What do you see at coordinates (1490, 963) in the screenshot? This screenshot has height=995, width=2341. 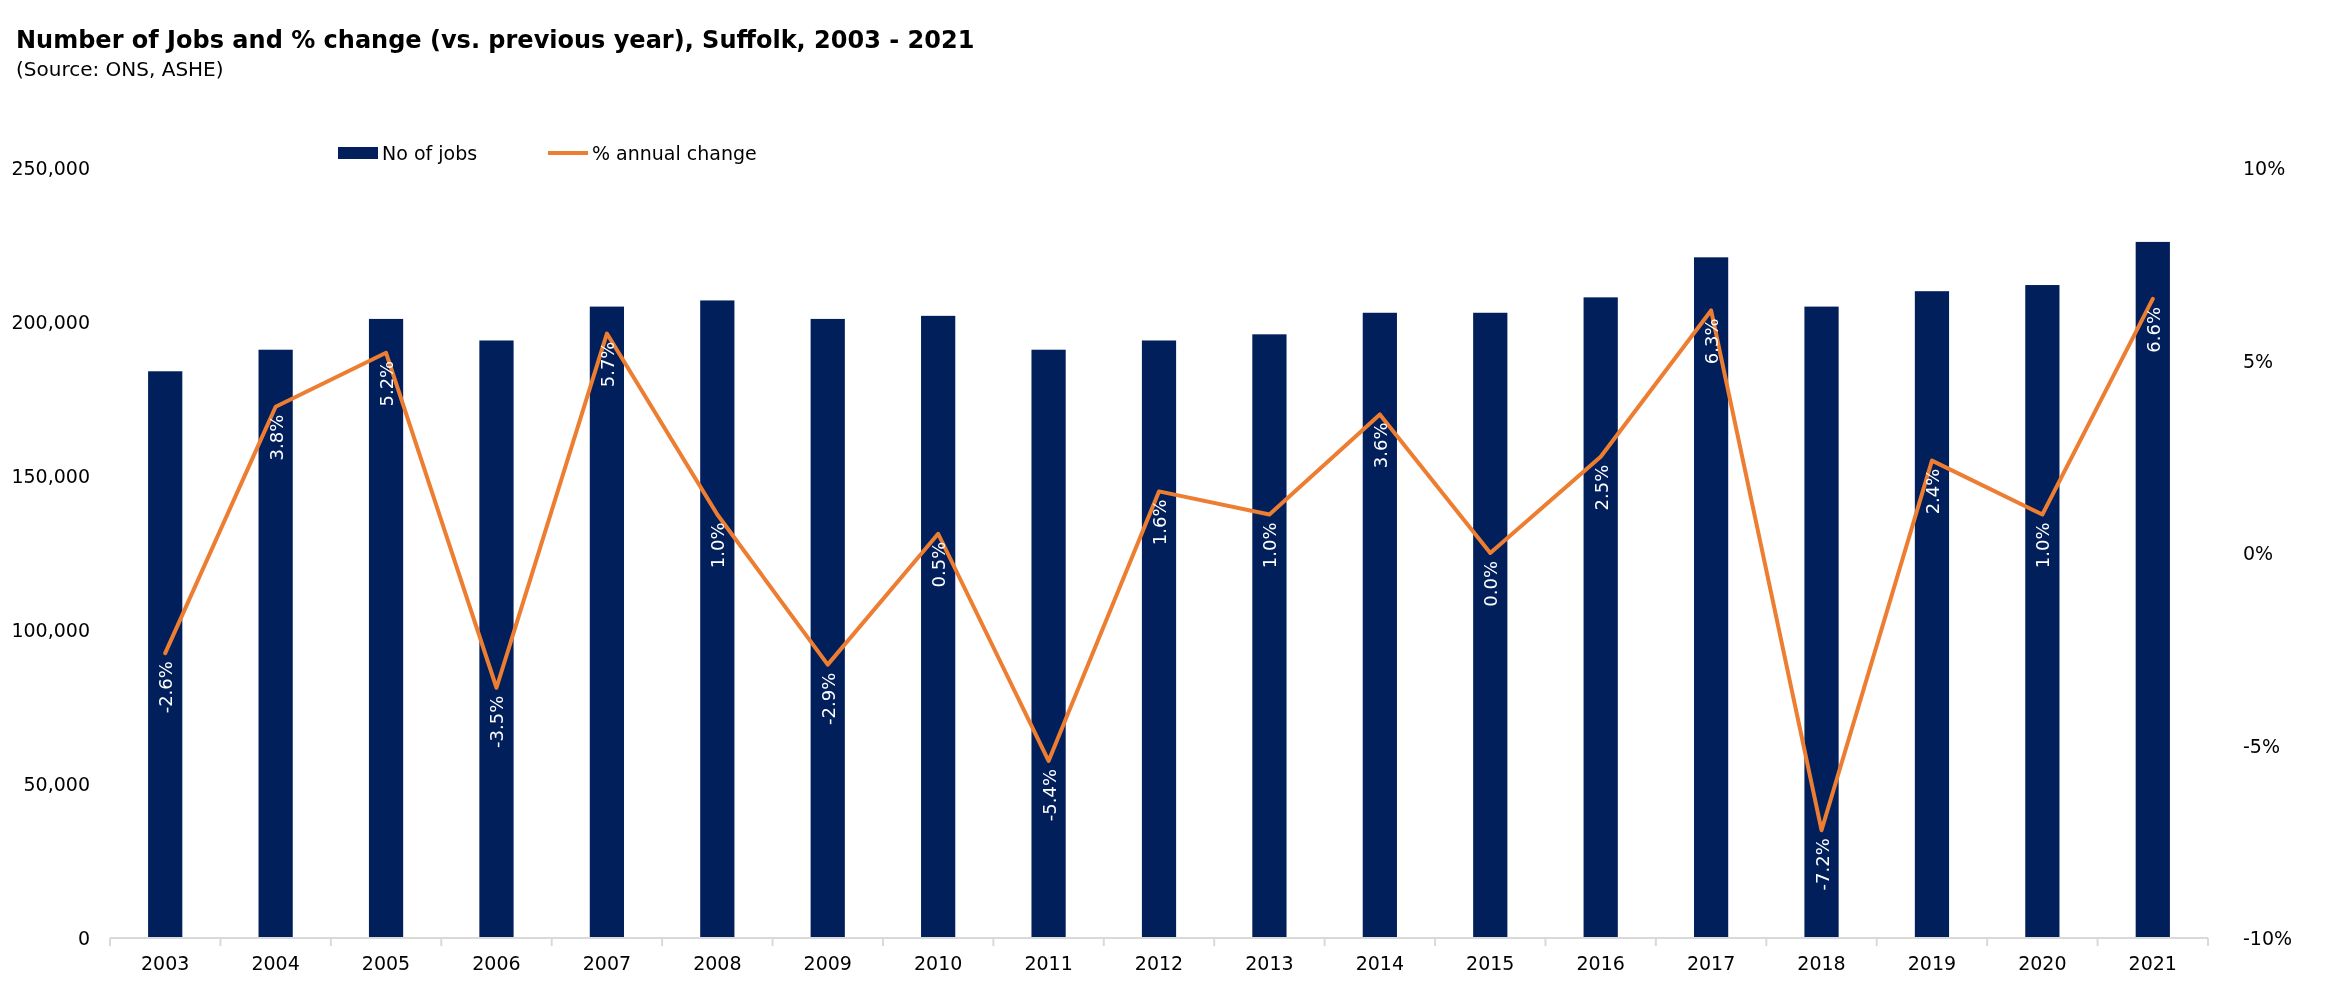 I see `x-tick-label: 2015` at bounding box center [1490, 963].